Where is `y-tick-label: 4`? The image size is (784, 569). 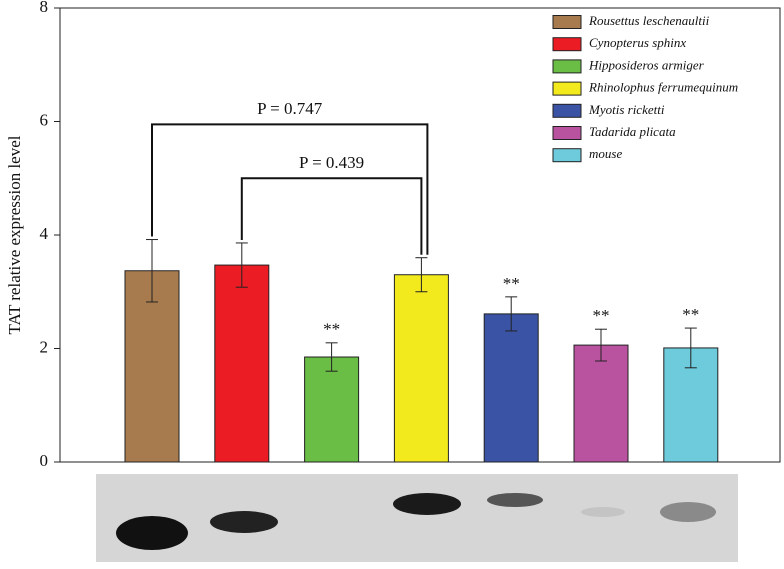
y-tick-label: 4 is located at coordinates (44, 233).